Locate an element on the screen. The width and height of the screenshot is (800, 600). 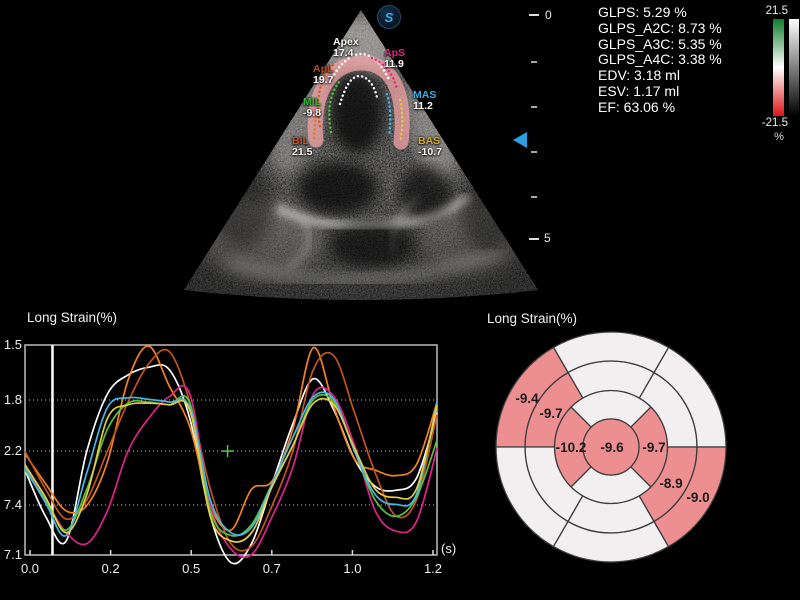
y-tick-label: 2.2 is located at coordinates (13, 450).